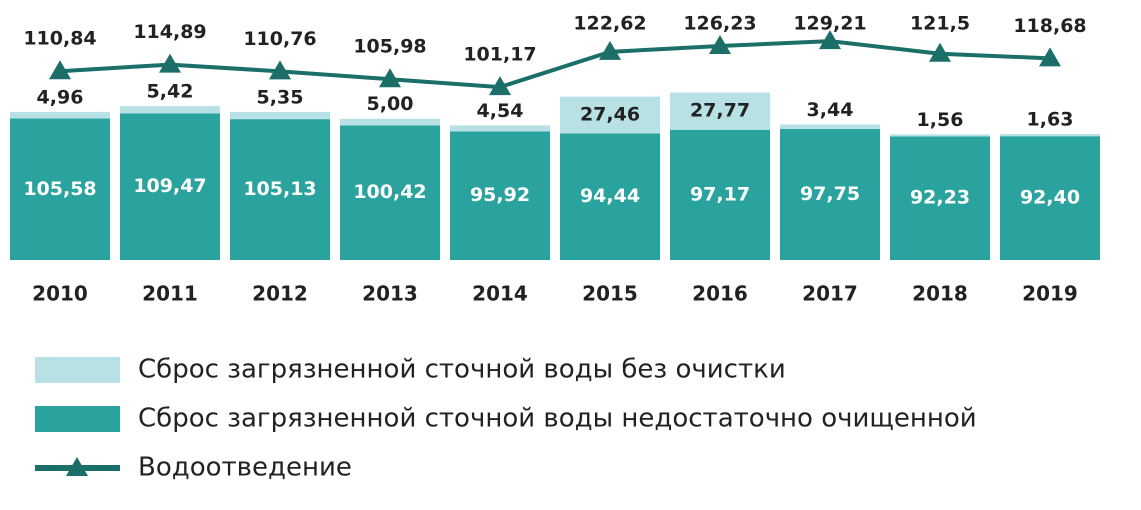 This screenshot has width=1141, height=510. What do you see at coordinates (1050, 294) in the screenshot?
I see `x-tick-label: 2019` at bounding box center [1050, 294].